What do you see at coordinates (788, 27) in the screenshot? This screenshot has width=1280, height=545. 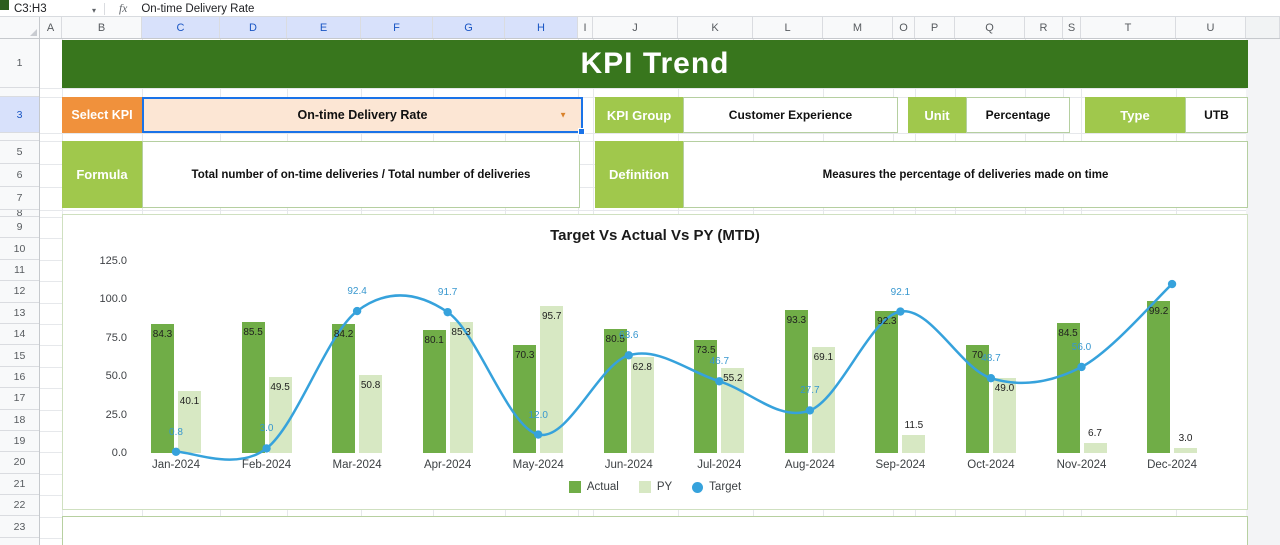 I see `column-header-l: L` at bounding box center [788, 27].